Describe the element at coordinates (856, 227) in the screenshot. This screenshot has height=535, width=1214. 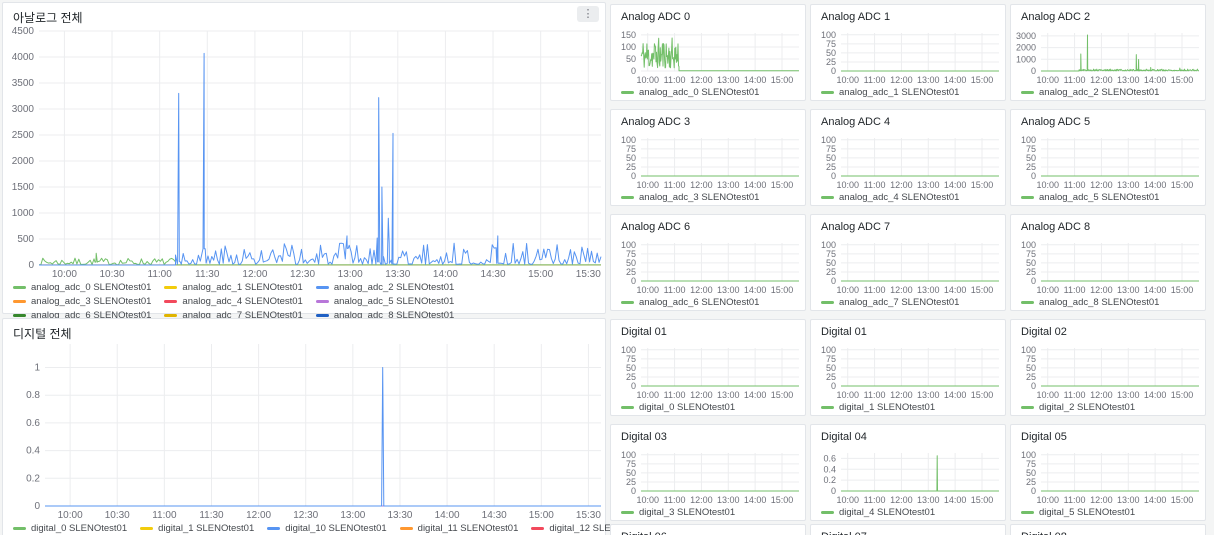
I see `panel-title: Analog ADC 7` at that location.